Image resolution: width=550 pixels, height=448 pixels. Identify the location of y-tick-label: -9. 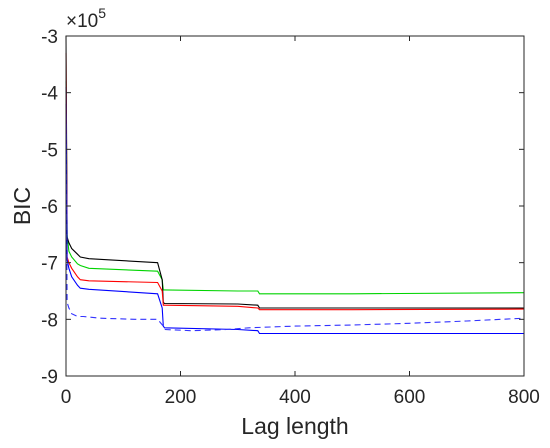
(49, 377).